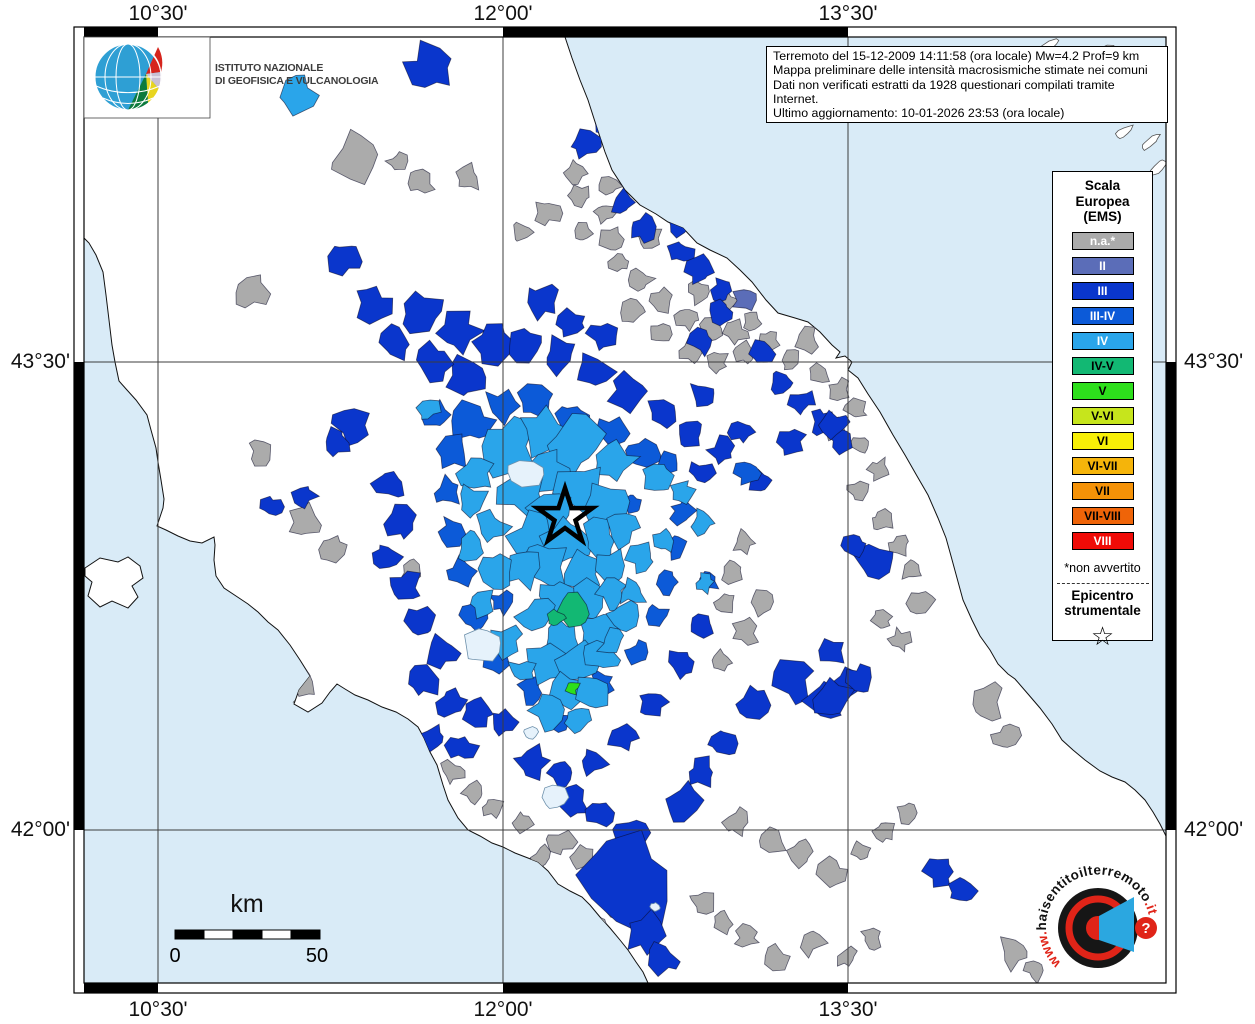 This screenshot has height=1024, width=1255. I want to click on lake, so click(531, 733).